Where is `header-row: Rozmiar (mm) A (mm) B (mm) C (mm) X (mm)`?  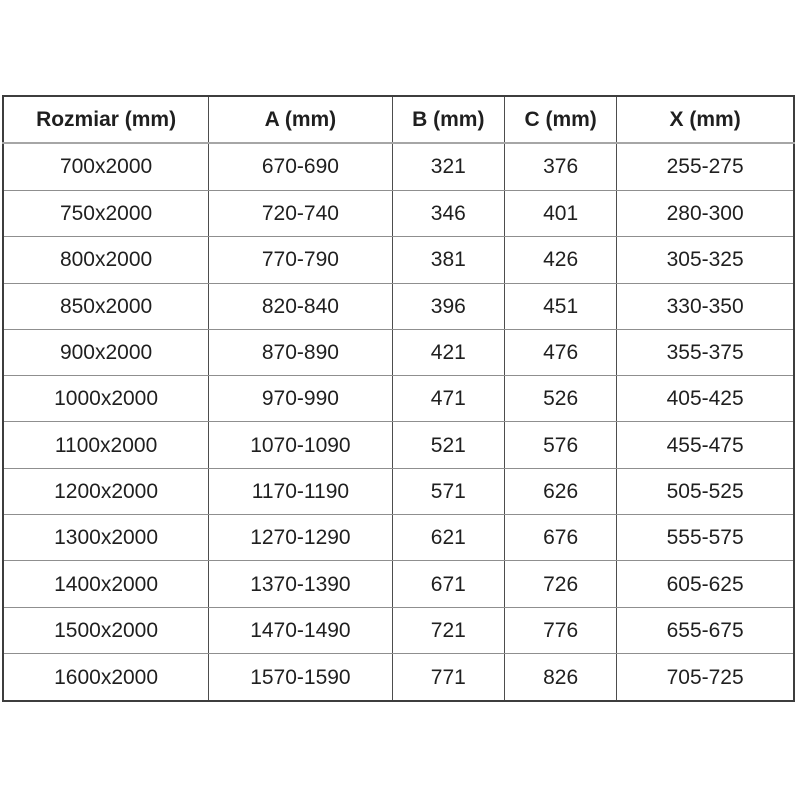 header-row: Rozmiar (mm) A (mm) B (mm) C (mm) X (mm) is located at coordinates (398, 120).